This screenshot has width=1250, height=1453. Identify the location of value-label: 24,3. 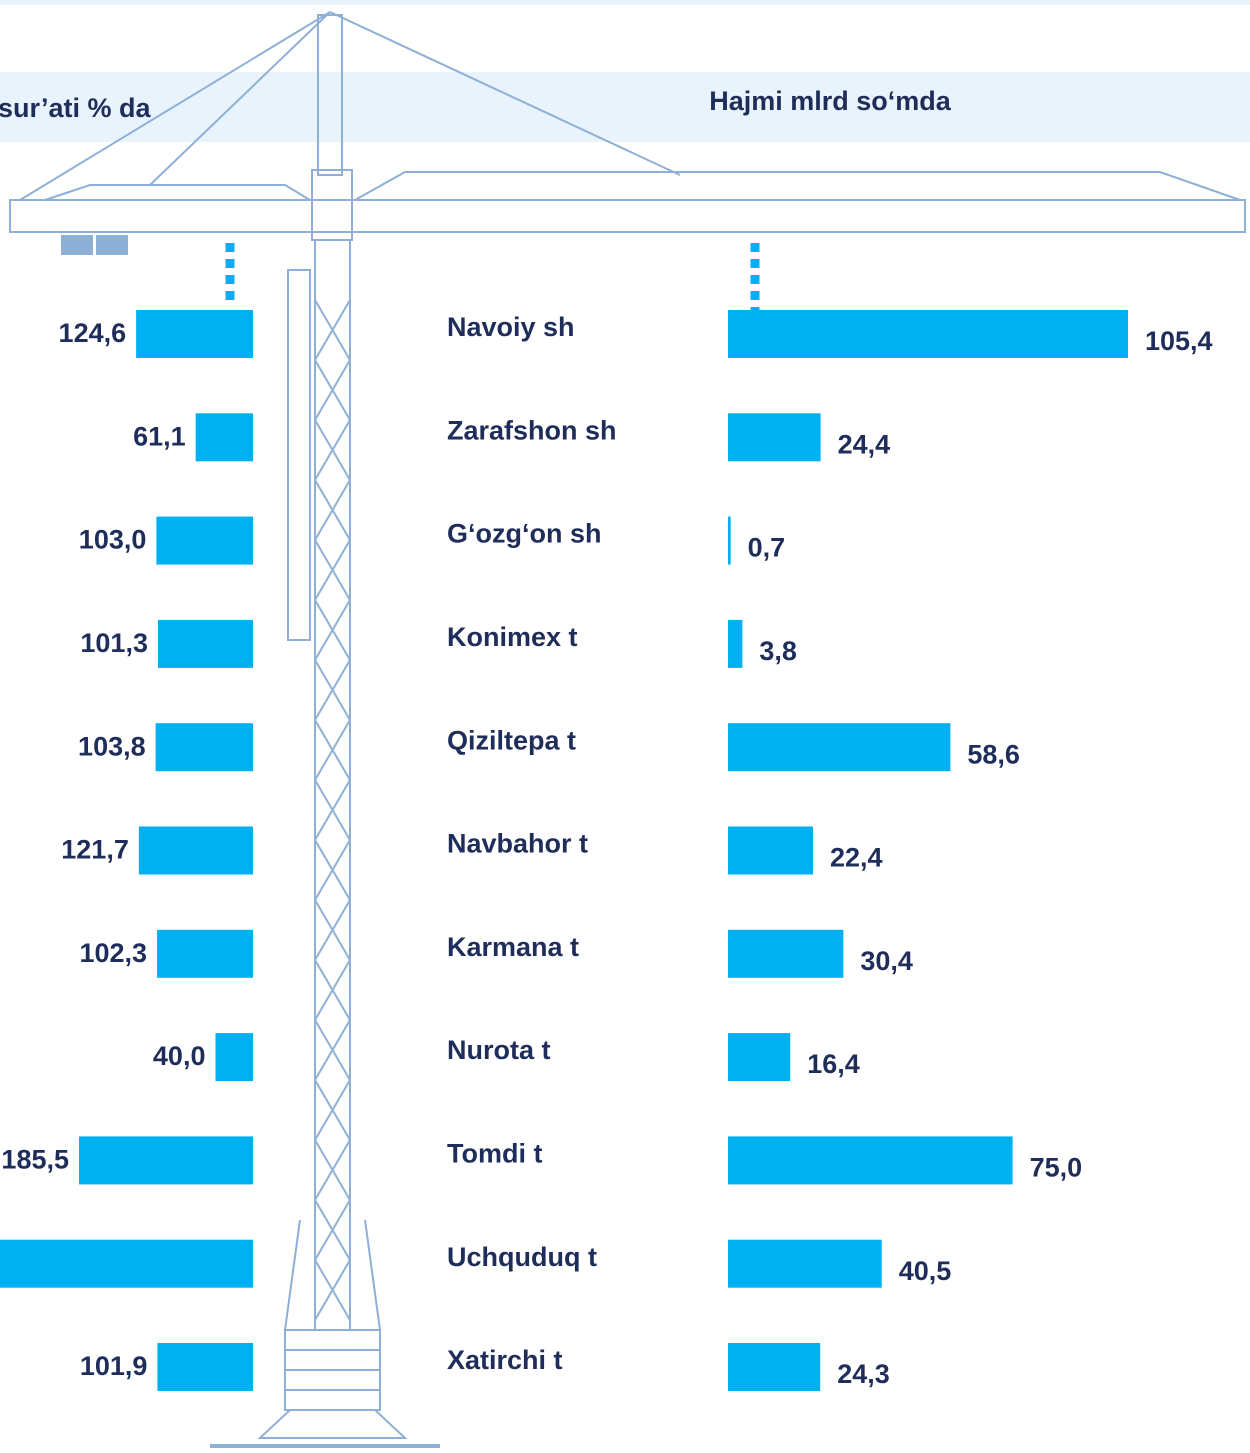
(863, 1374).